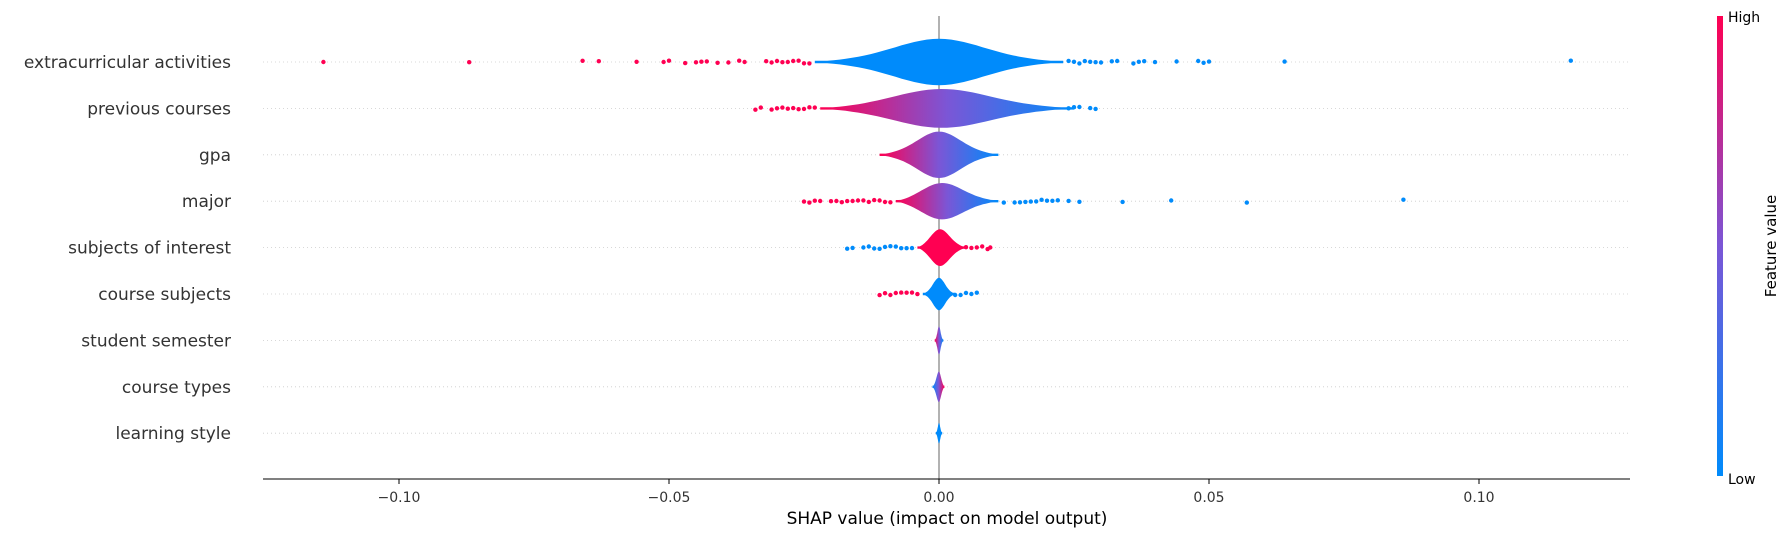 This screenshot has width=1785, height=536. Describe the element at coordinates (1744, 18) in the screenshot. I see `colorbar-high-label: High` at that location.